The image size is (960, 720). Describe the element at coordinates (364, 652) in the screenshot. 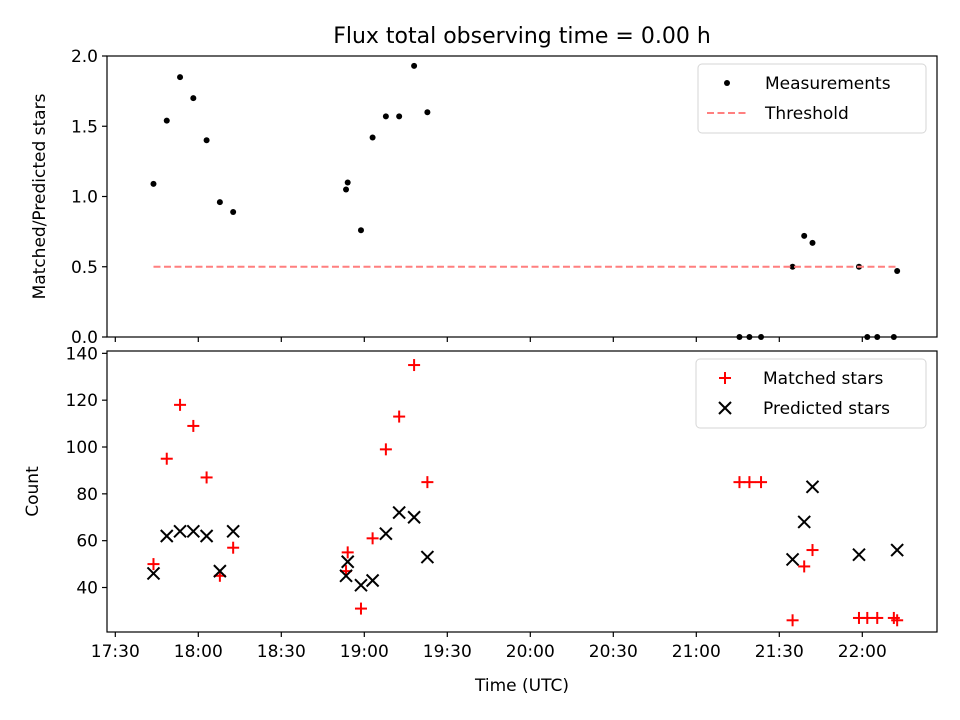

I see `x-tick-label: 19:00` at that location.